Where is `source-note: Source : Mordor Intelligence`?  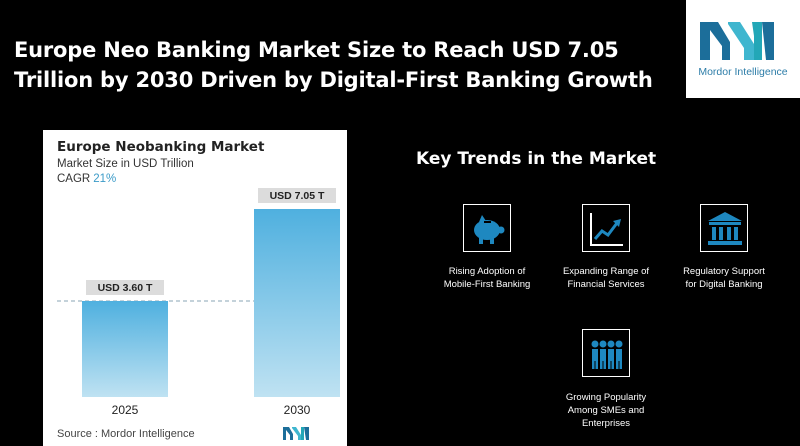 source-note: Source : Mordor Intelligence is located at coordinates (126, 434).